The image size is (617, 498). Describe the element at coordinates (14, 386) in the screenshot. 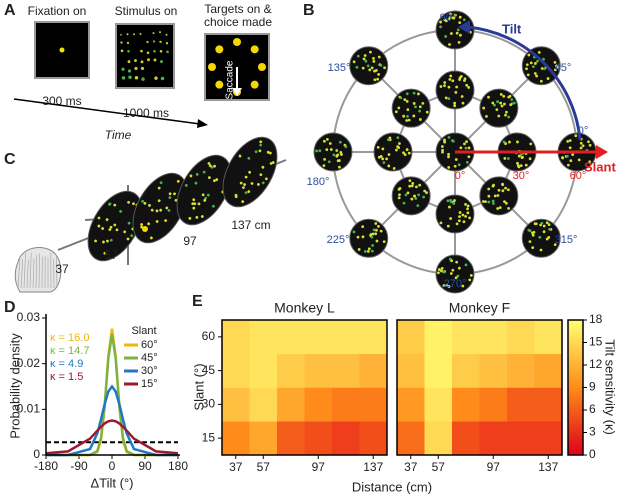

I see `y-axis-label: Probability density` at that location.